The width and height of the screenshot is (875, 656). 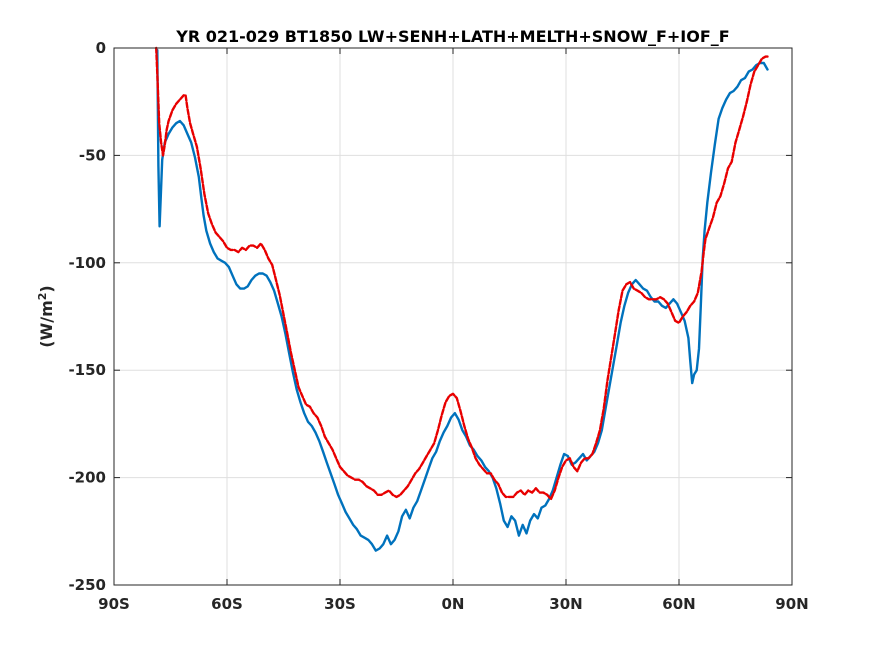 I want to click on y-tick-label: 0, so click(x=101, y=48).